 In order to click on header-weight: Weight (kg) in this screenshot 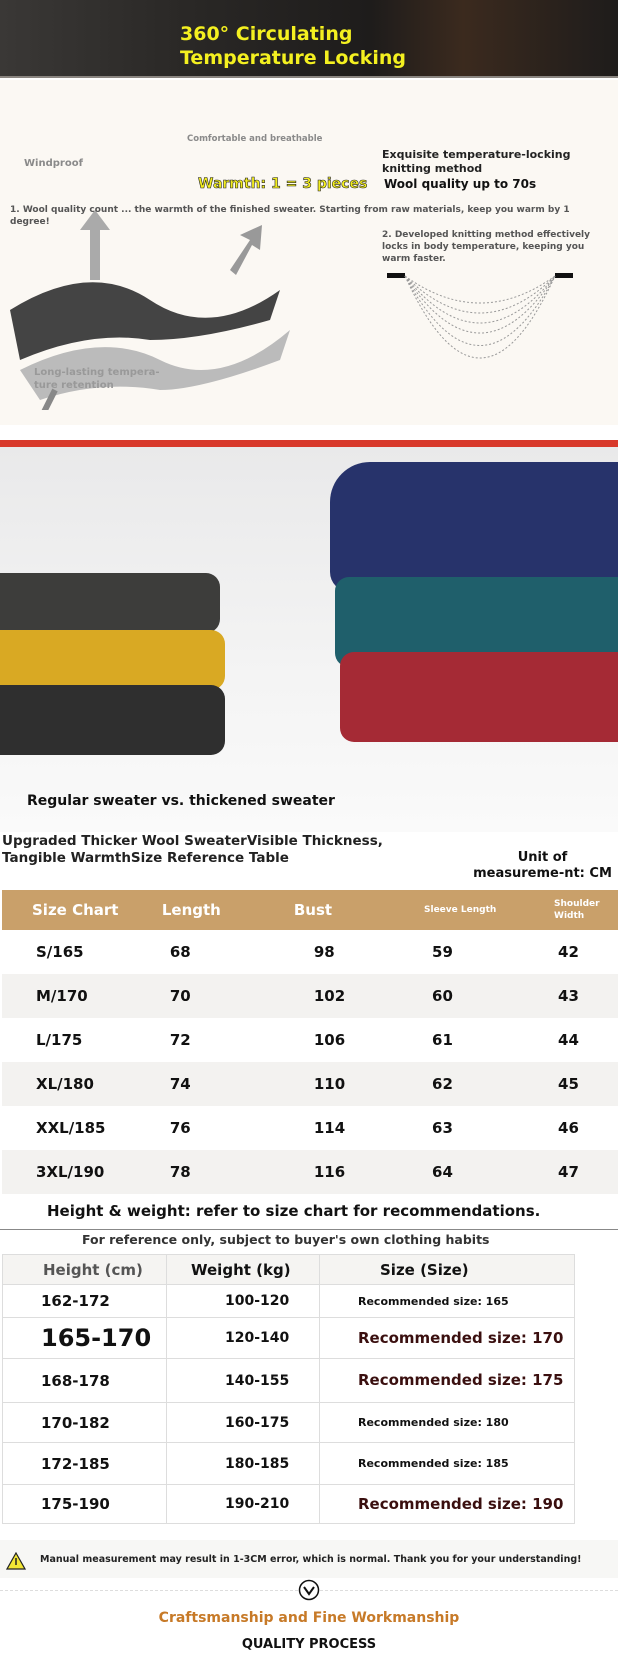, I will do `click(243, 1269)`.